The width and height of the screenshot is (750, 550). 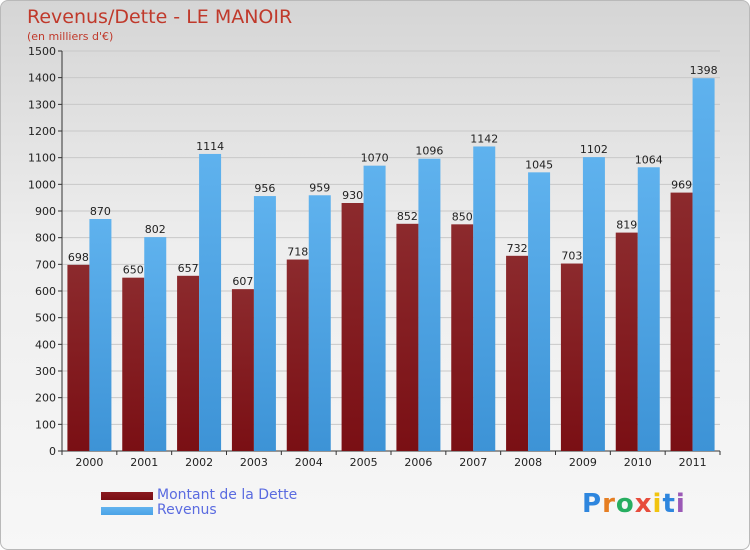 I want to click on x-tick-label: 2005, so click(x=364, y=462).